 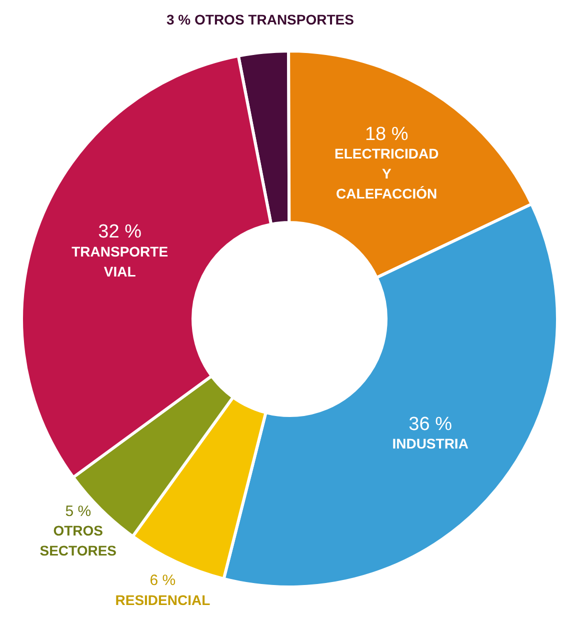 What do you see at coordinates (430, 444) in the screenshot?
I see `slice-label: INDUSTRIA` at bounding box center [430, 444].